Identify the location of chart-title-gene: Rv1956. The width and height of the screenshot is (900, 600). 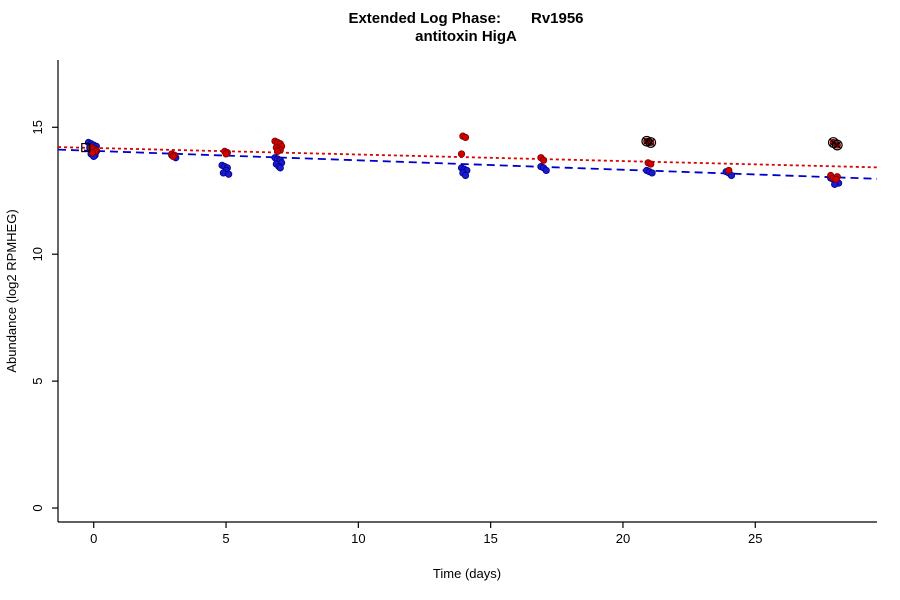
(557, 18).